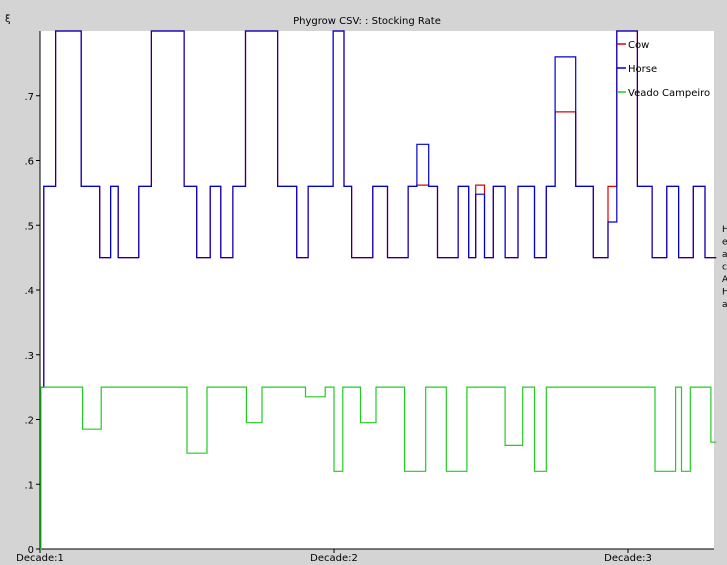 The height and width of the screenshot is (565, 727). Describe the element at coordinates (40, 558) in the screenshot. I see `x-tick-label: Decade:1` at that location.